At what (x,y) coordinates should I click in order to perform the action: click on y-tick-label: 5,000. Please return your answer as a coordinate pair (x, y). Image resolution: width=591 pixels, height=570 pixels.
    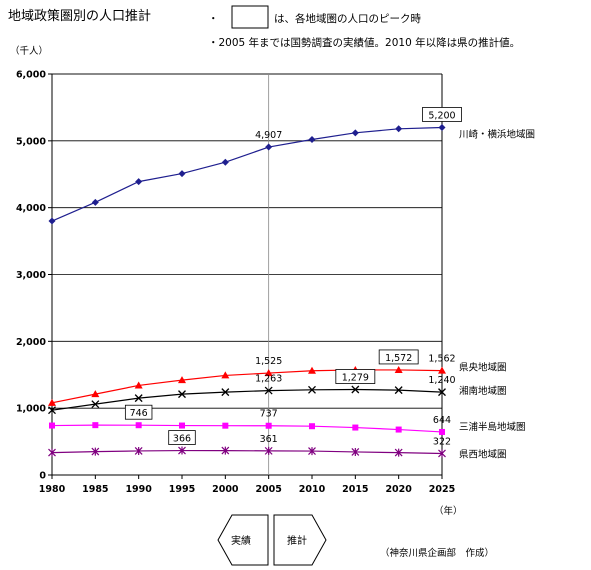
    Looking at the image, I should click on (31, 141).